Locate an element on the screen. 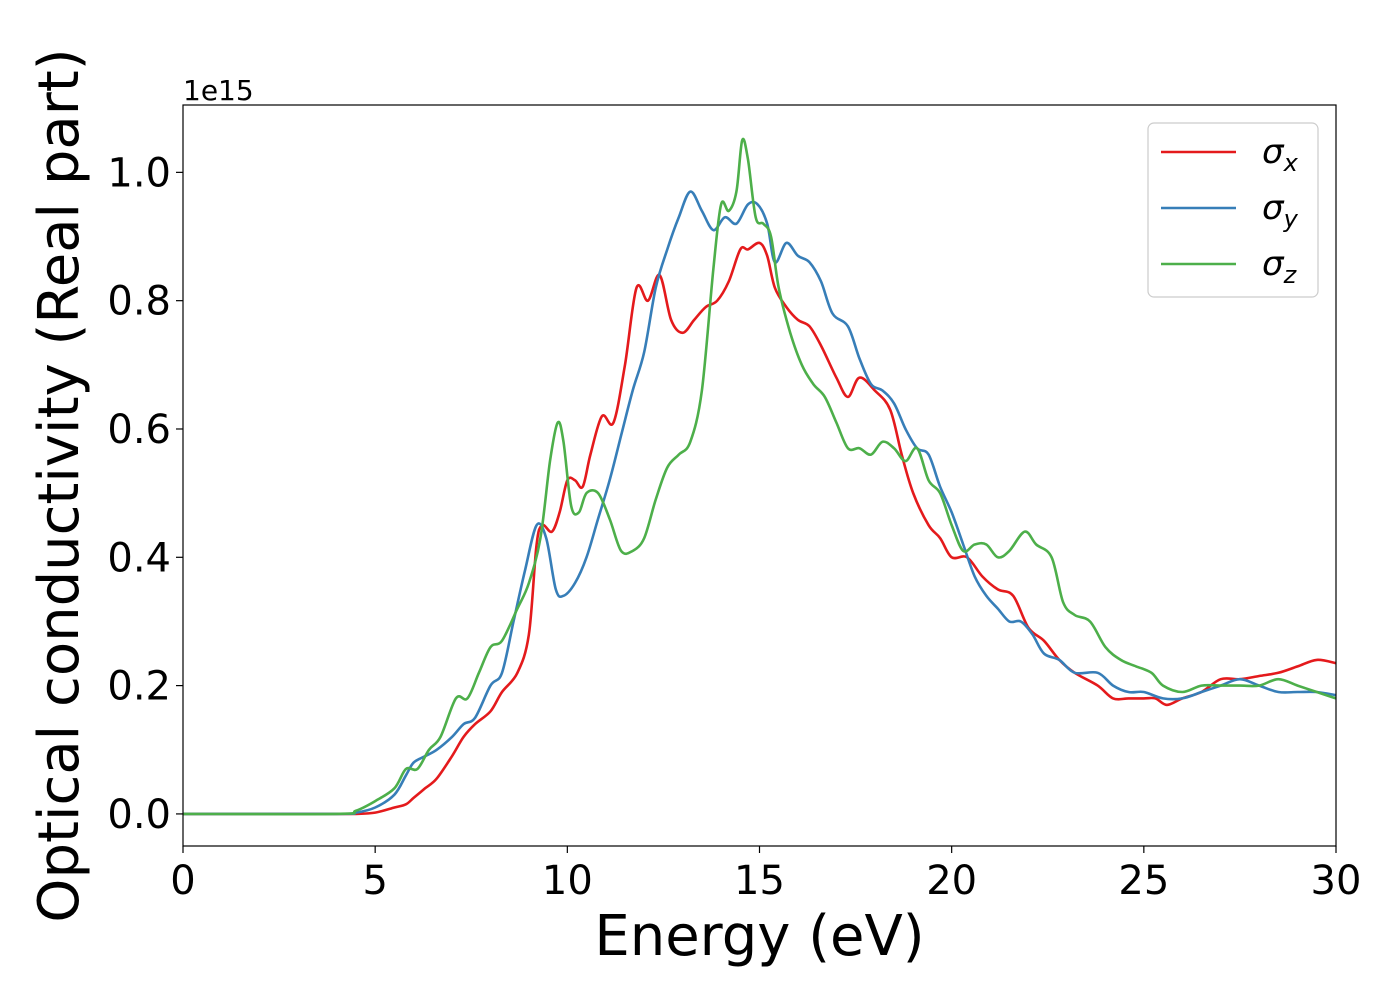  y-tick-label: 1.0 is located at coordinates (139, 173).